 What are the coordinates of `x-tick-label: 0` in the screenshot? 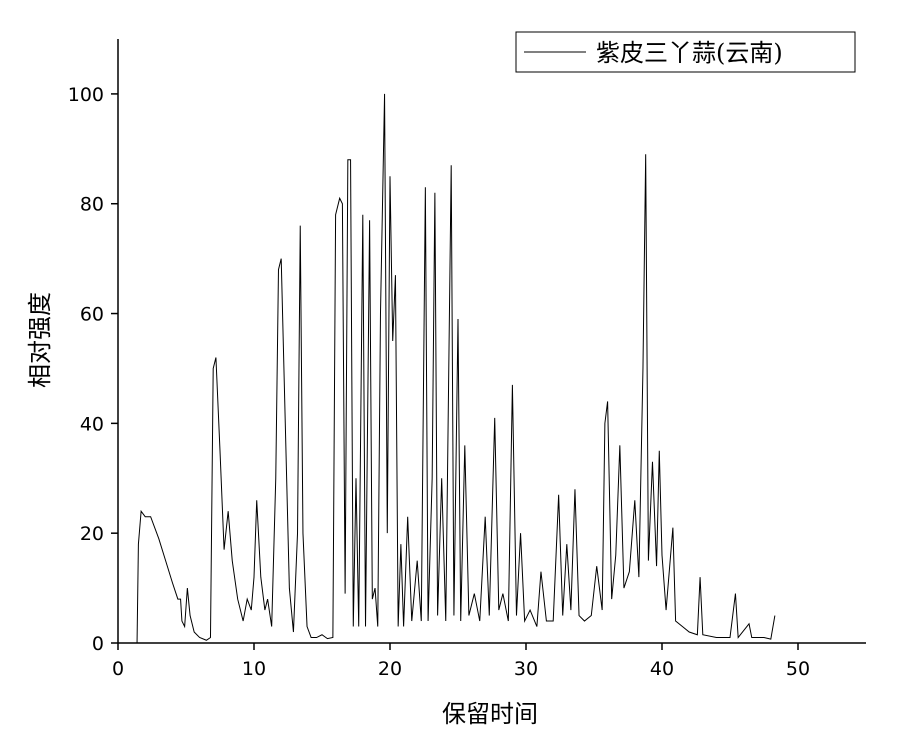 It's located at (118, 669).